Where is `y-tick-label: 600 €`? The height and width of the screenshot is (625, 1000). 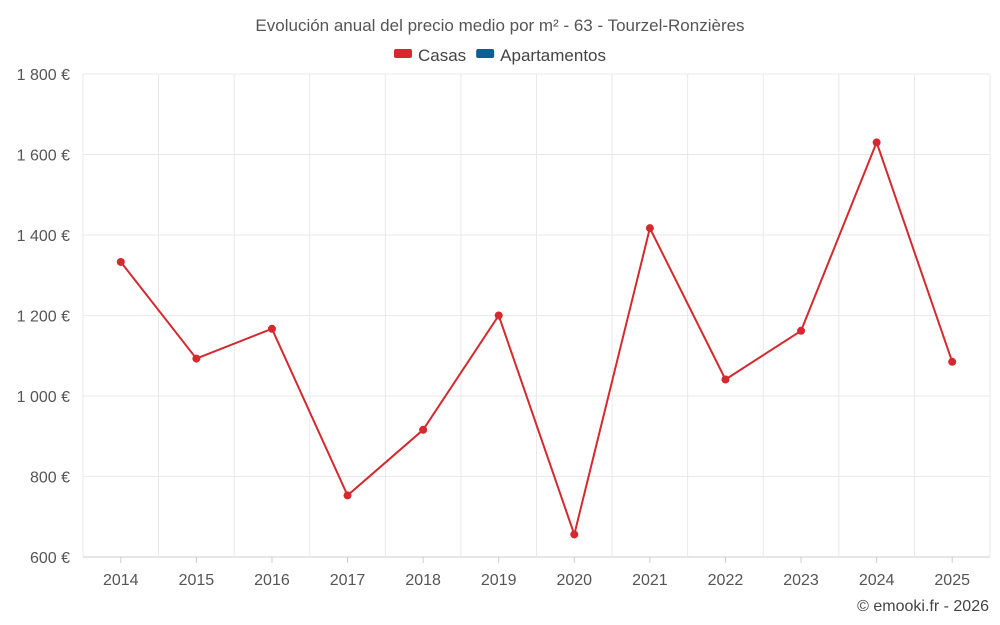 y-tick-label: 600 € is located at coordinates (50, 558).